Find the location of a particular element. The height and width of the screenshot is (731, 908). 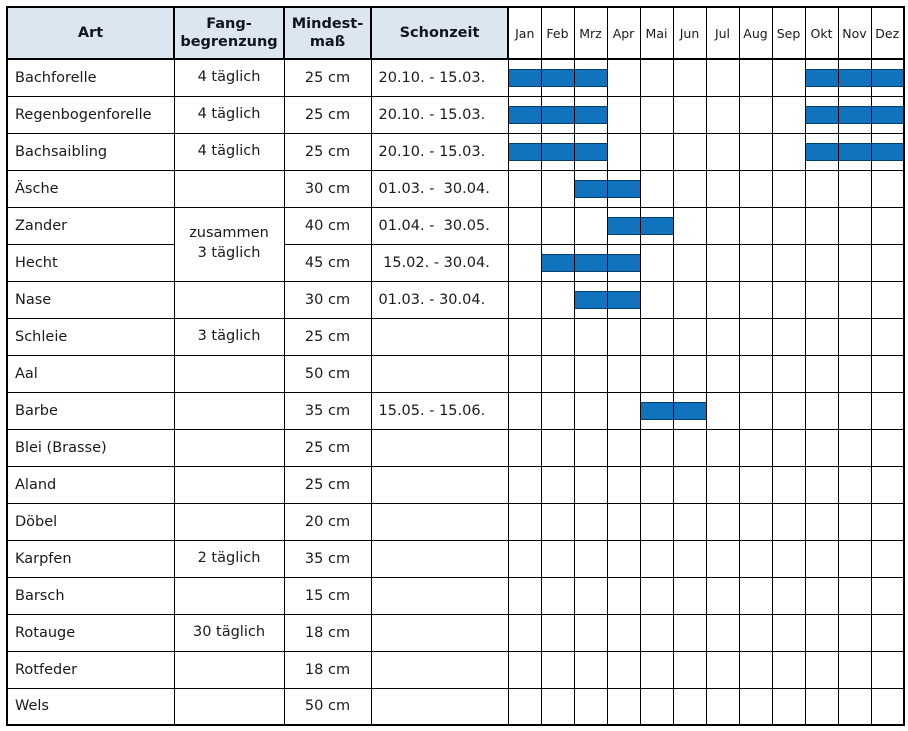

table-row: Karpfen 2 täglich 35 cm is located at coordinates (455, 558).